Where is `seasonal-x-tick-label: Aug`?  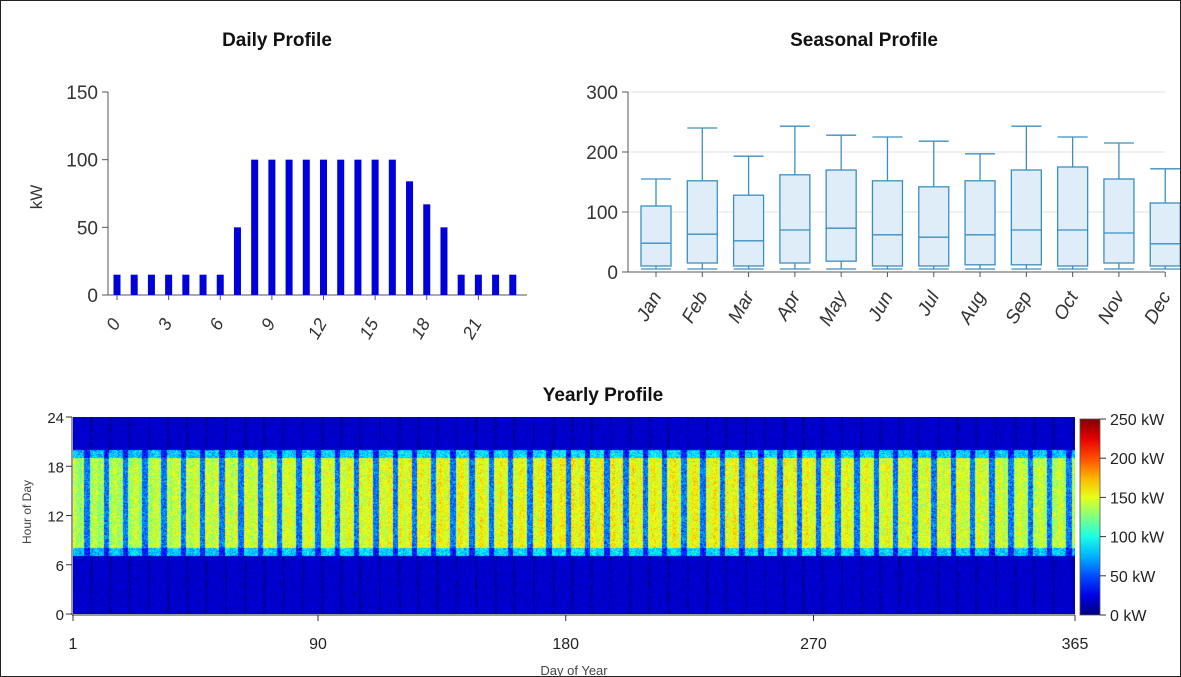 seasonal-x-tick-label: Aug is located at coordinates (973, 308).